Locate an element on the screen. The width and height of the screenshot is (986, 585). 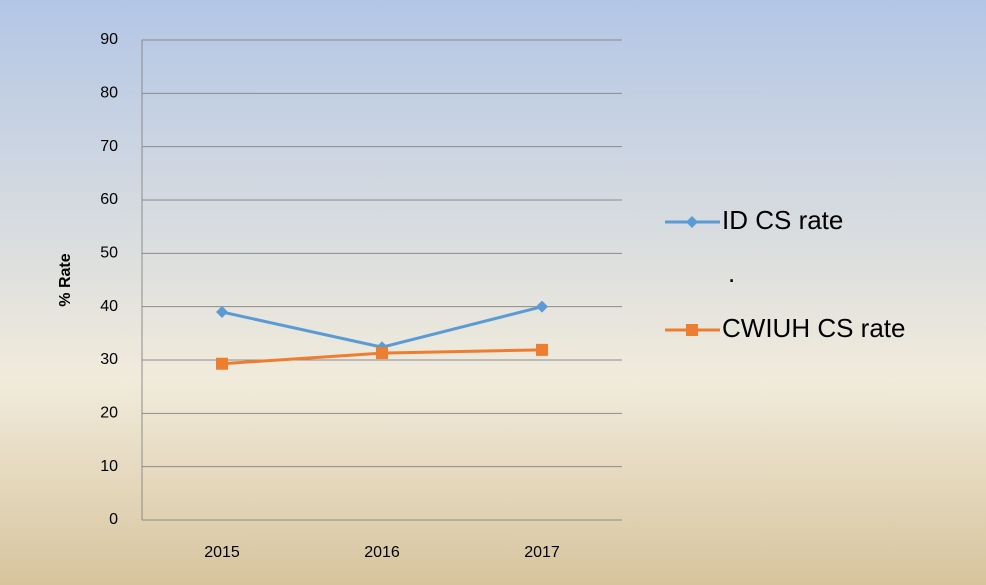
y-tick-label: 90 is located at coordinates (109, 39).